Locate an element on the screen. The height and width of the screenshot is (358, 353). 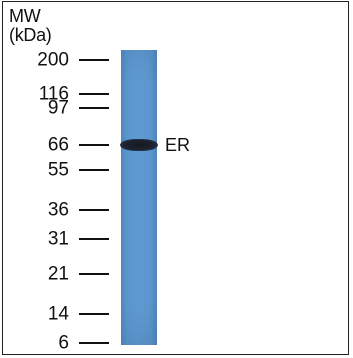
sample-lane is located at coordinates (139, 197).